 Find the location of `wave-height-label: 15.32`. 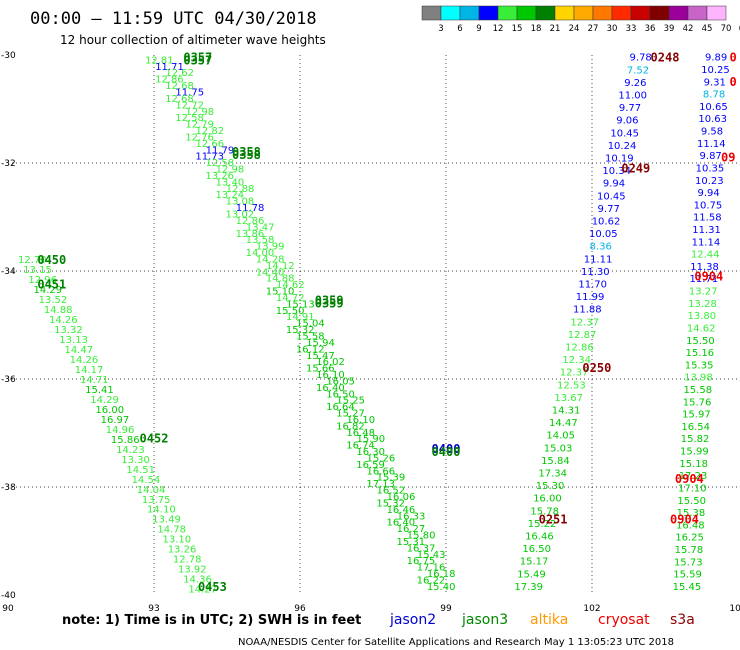

wave-height-label: 15.32 is located at coordinates (390, 503).